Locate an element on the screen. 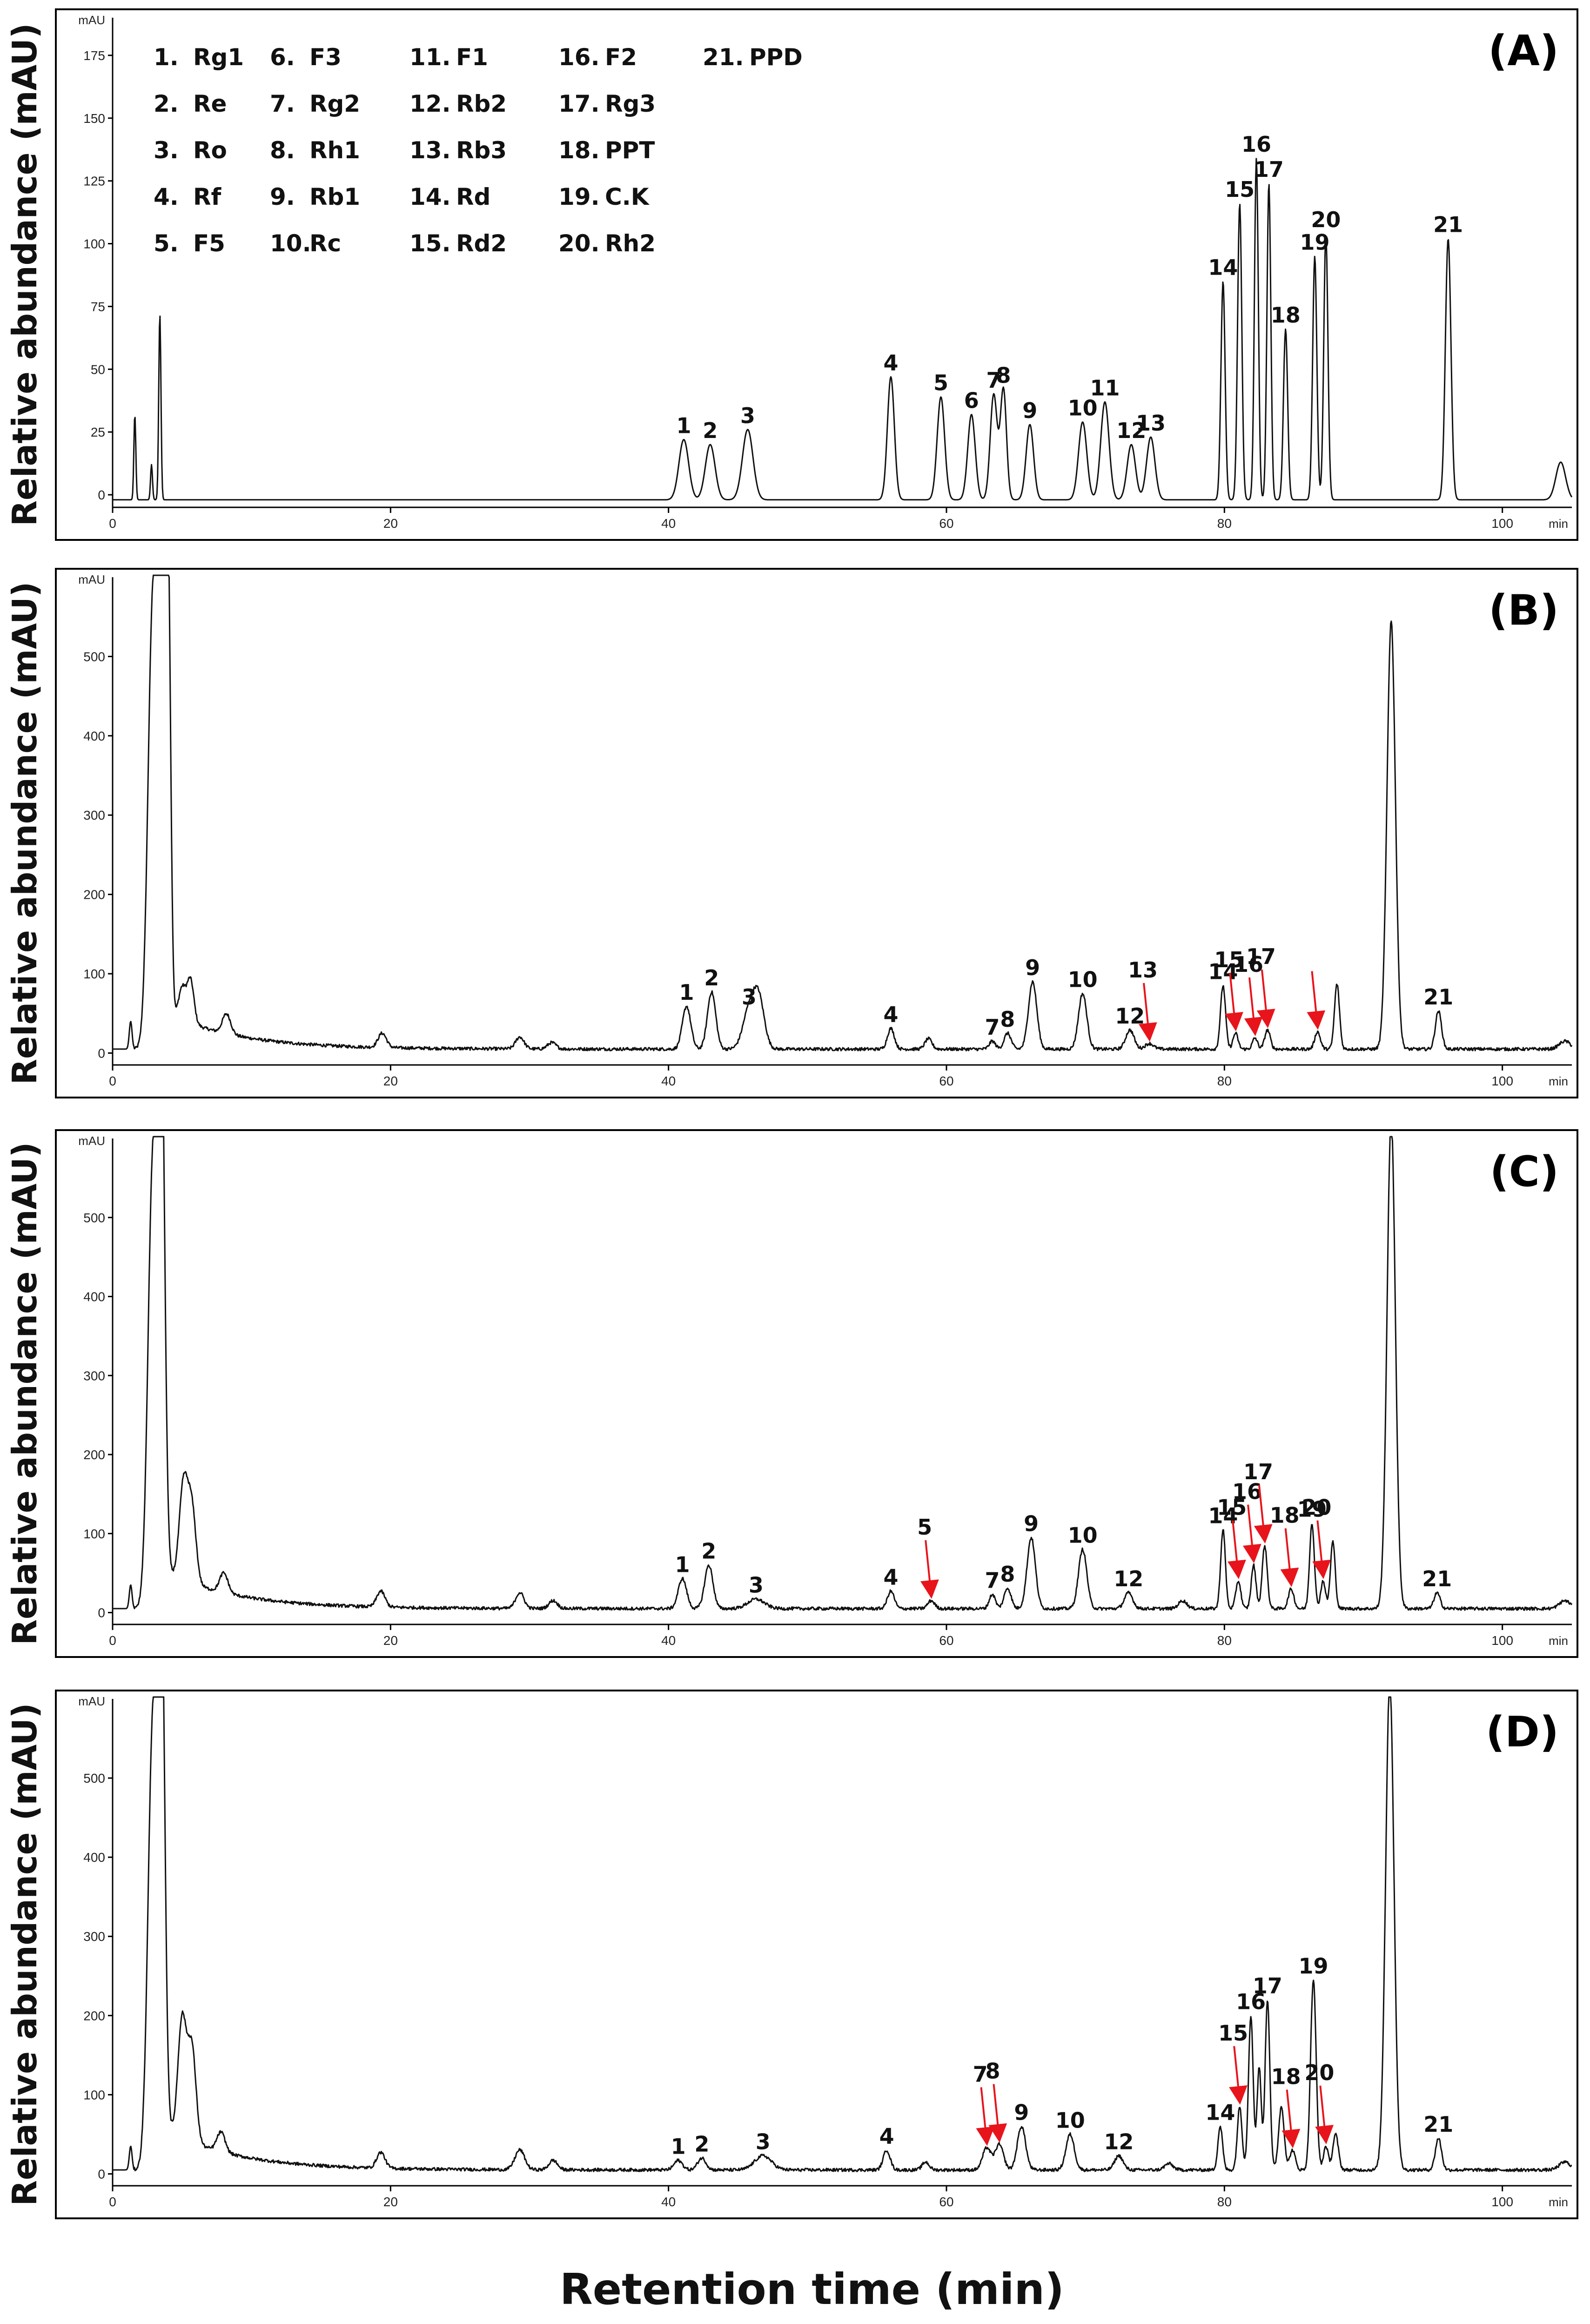  legend-number: 12. is located at coordinates (430, 103).